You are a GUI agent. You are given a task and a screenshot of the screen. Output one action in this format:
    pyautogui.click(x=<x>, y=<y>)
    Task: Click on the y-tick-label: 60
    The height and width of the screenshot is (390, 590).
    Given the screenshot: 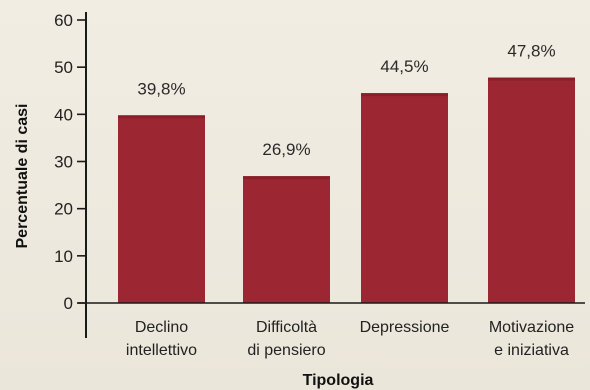 What is the action you would take?
    pyautogui.click(x=63, y=20)
    